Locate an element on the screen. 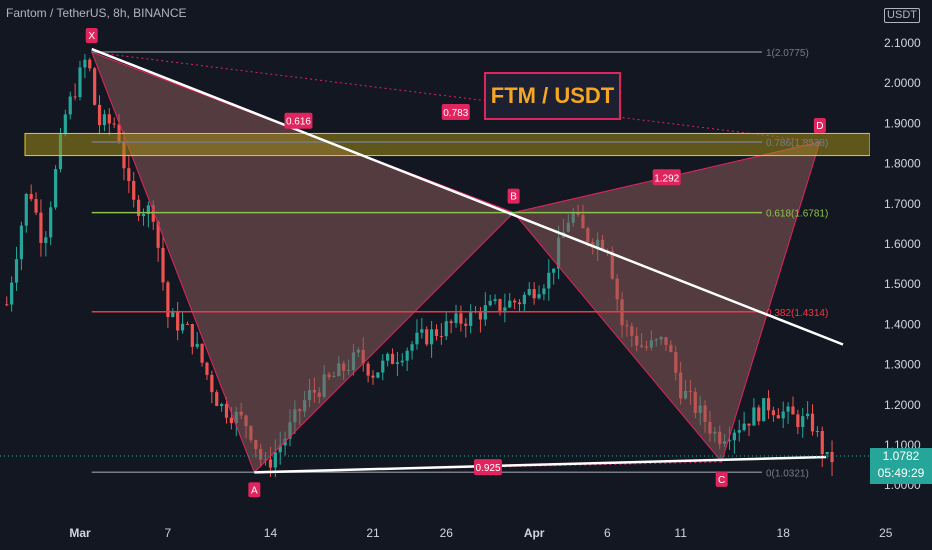 This screenshot has height=550, width=932. symbol-label: Fantom / TetherUS, 8h, BINANCE is located at coordinates (96, 13).